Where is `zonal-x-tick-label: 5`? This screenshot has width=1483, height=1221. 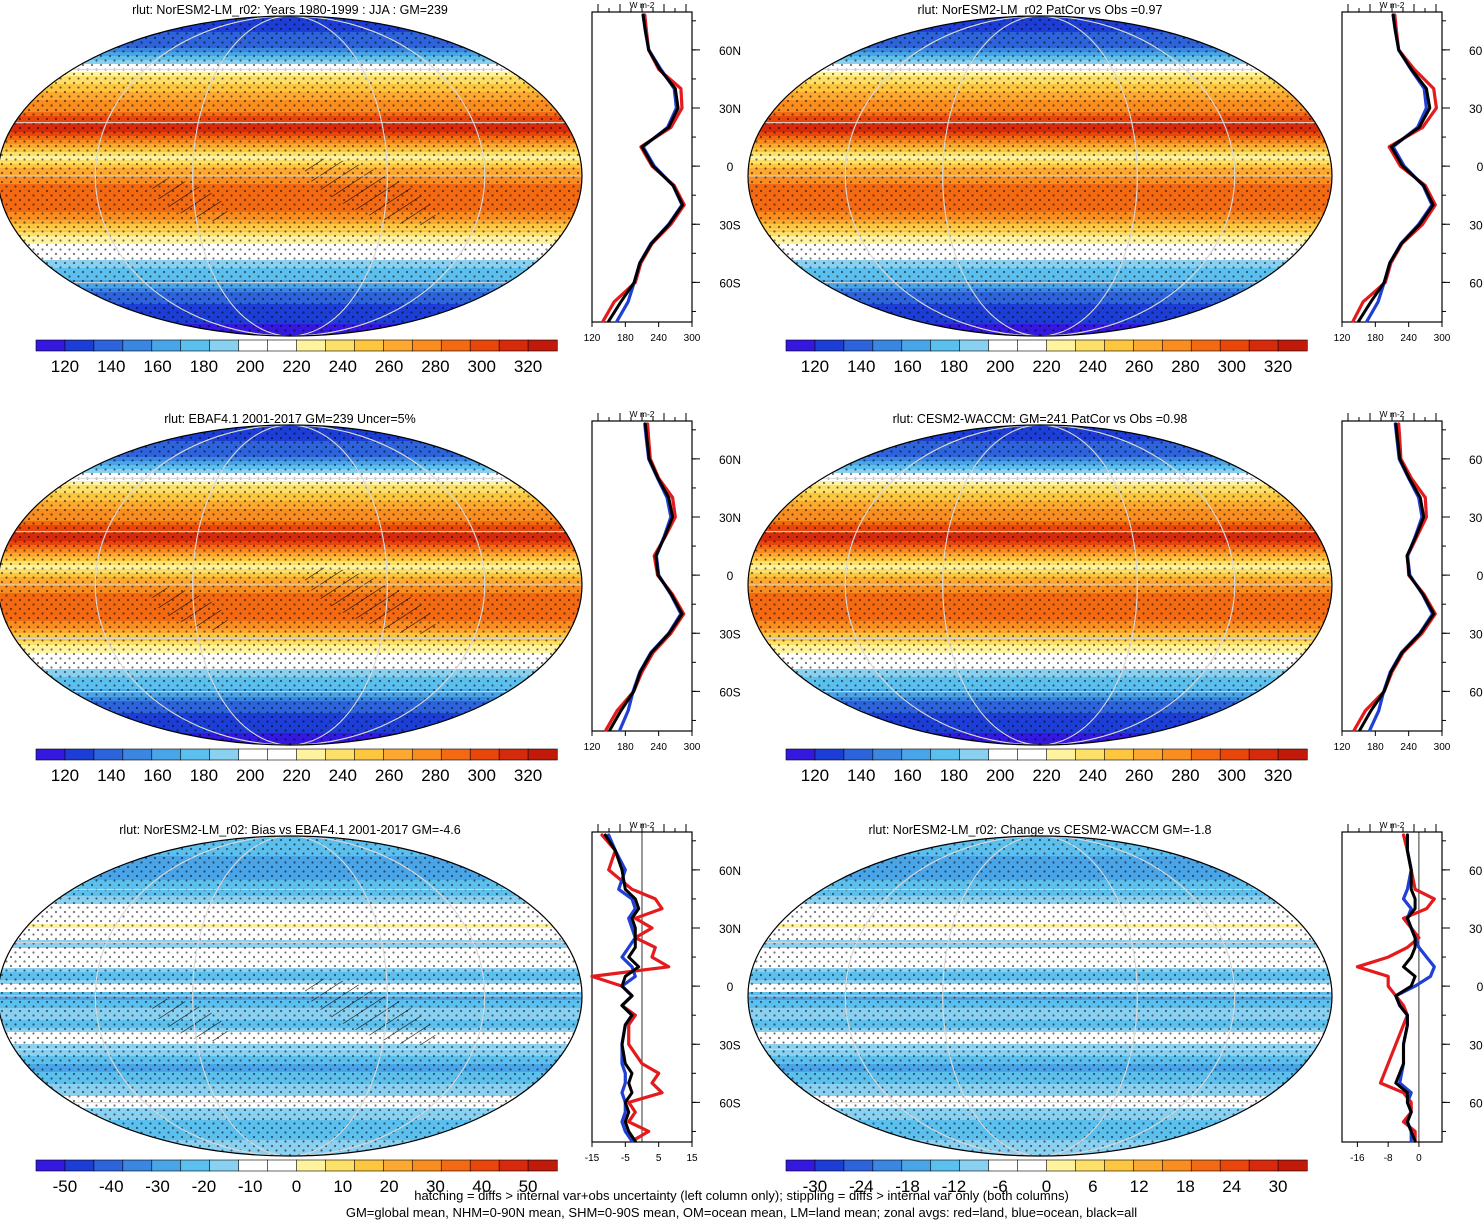
zonal-x-tick-label: 5 is located at coordinates (659, 1158).